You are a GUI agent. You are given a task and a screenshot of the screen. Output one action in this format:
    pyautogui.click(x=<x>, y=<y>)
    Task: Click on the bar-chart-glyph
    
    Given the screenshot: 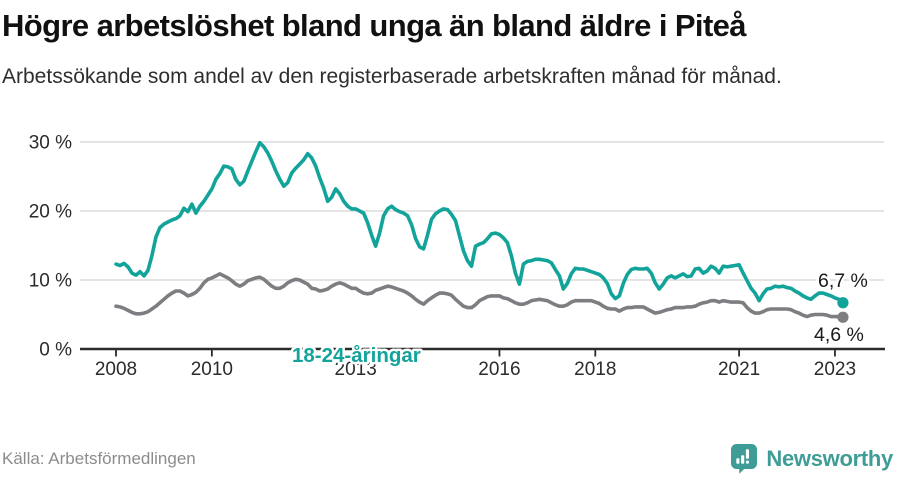 What is the action you would take?
    pyautogui.click(x=743, y=456)
    